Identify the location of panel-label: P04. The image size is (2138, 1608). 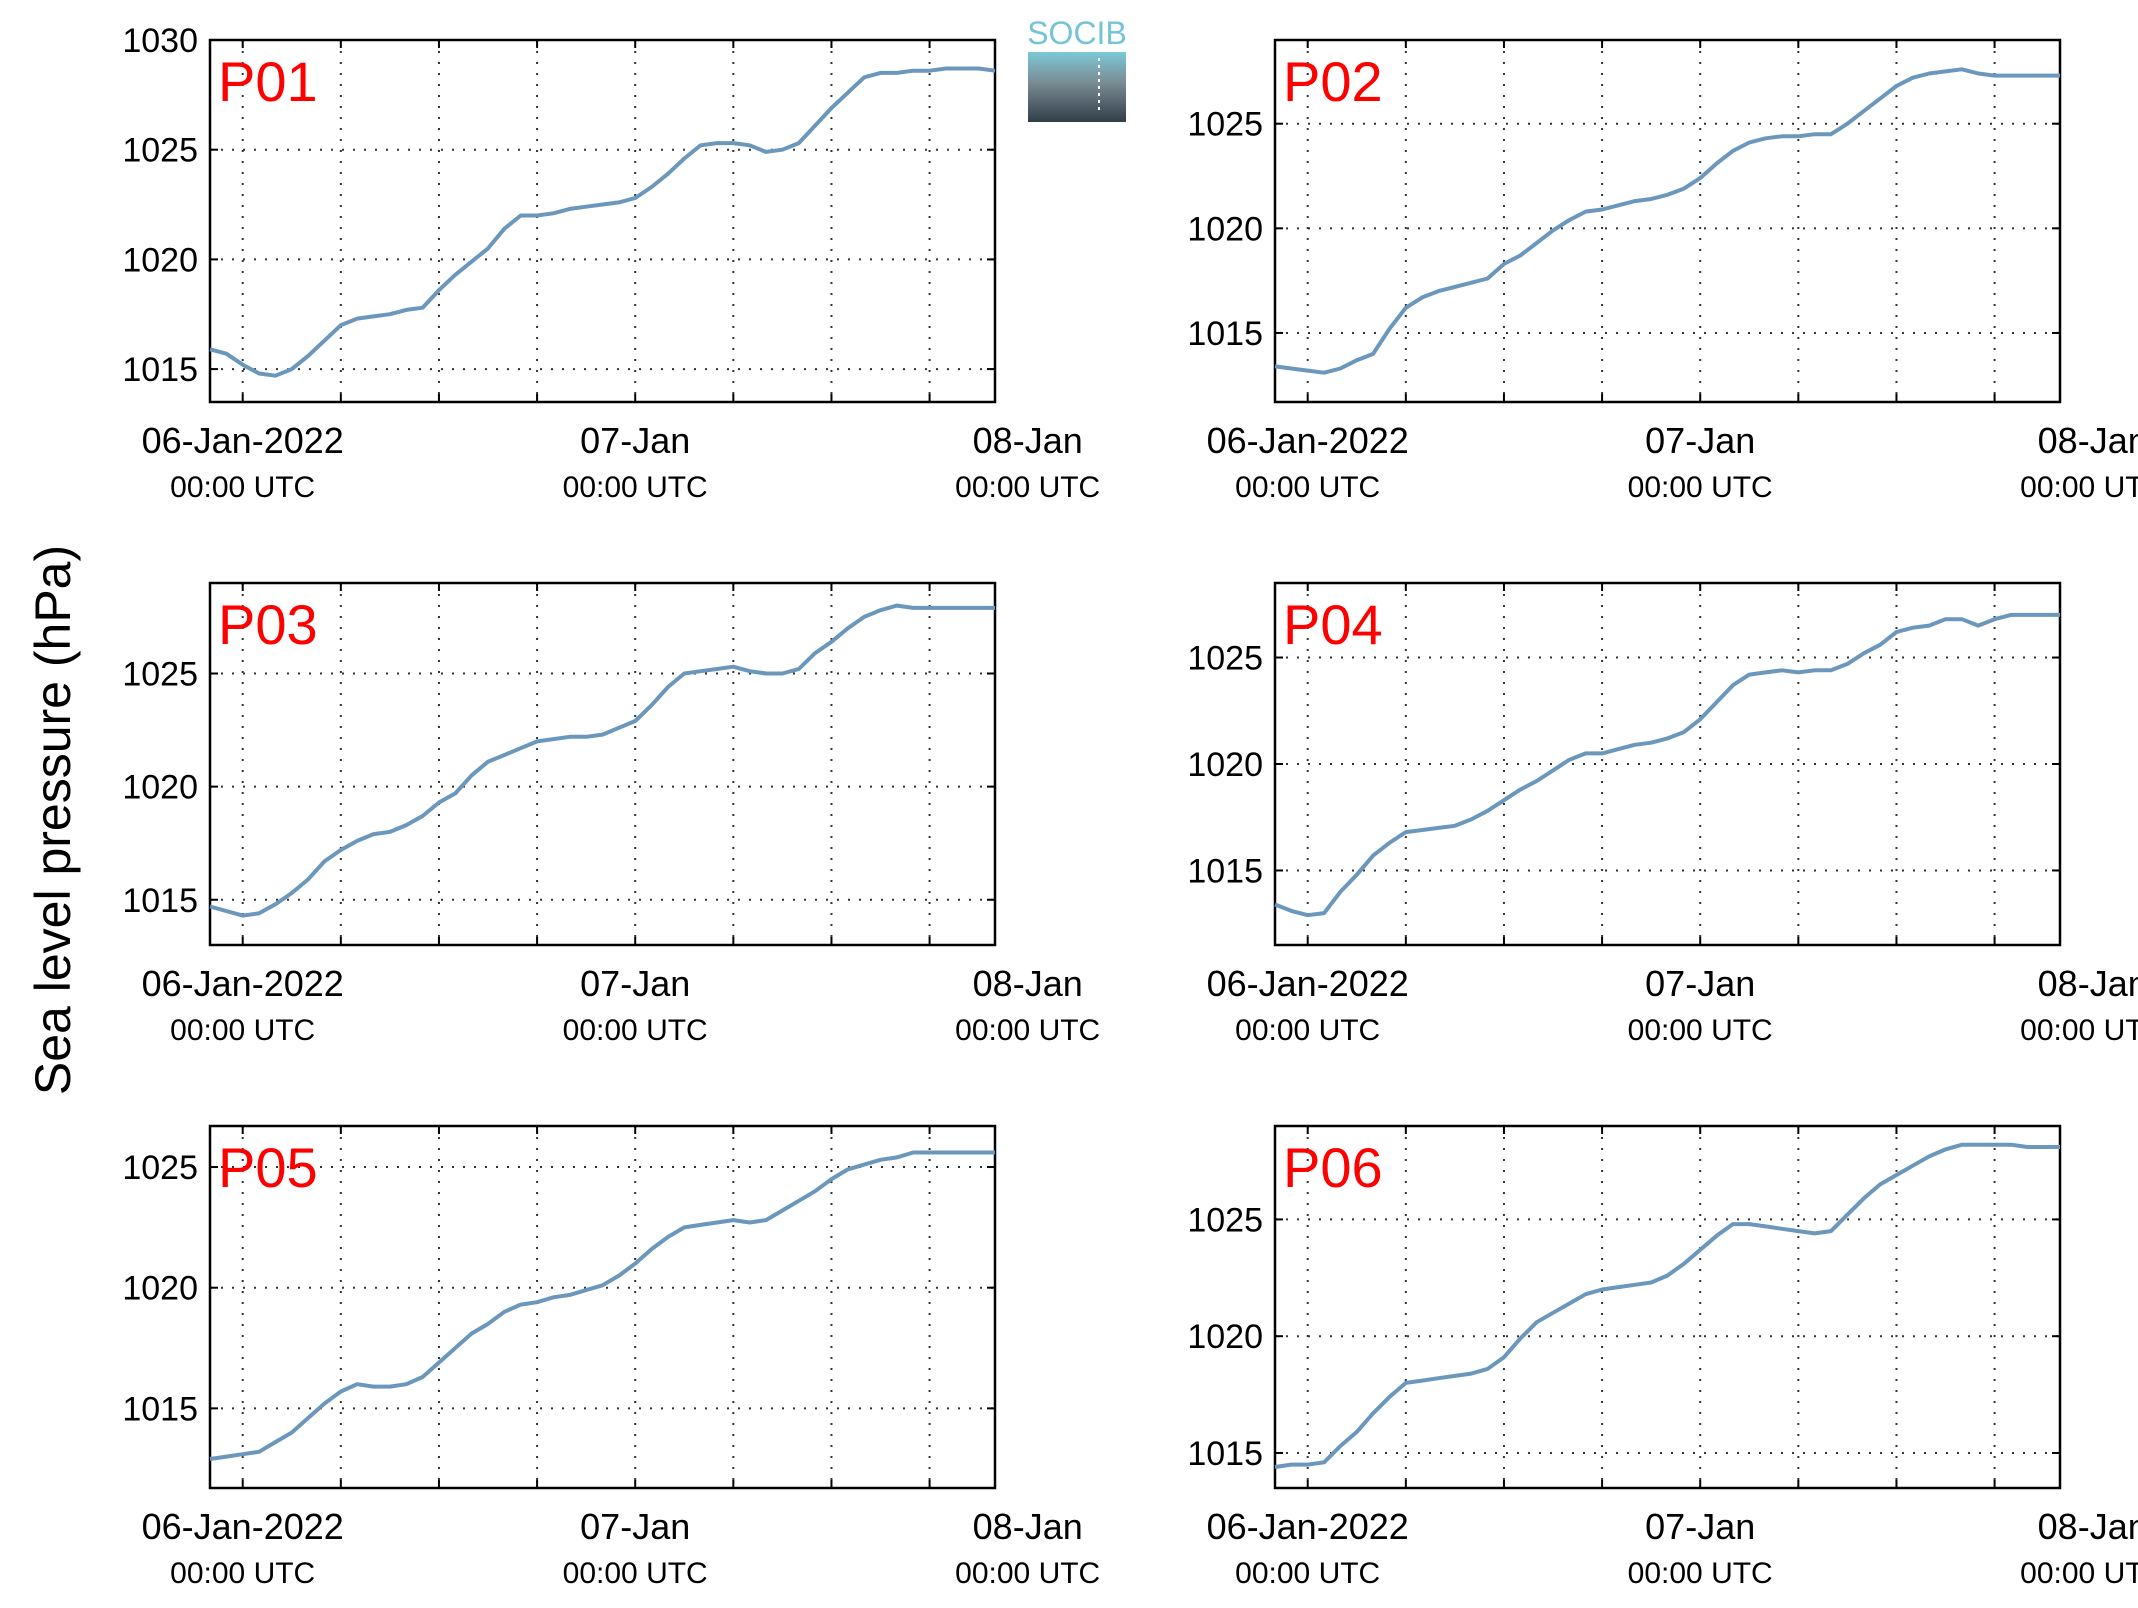
(1333, 624).